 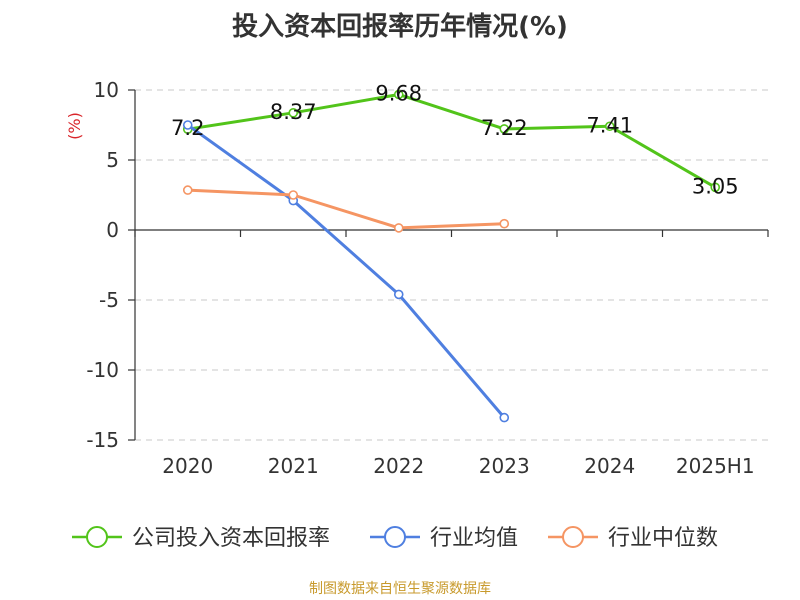 What do you see at coordinates (715, 466) in the screenshot?
I see `x-tick-label: 2025H1` at bounding box center [715, 466].